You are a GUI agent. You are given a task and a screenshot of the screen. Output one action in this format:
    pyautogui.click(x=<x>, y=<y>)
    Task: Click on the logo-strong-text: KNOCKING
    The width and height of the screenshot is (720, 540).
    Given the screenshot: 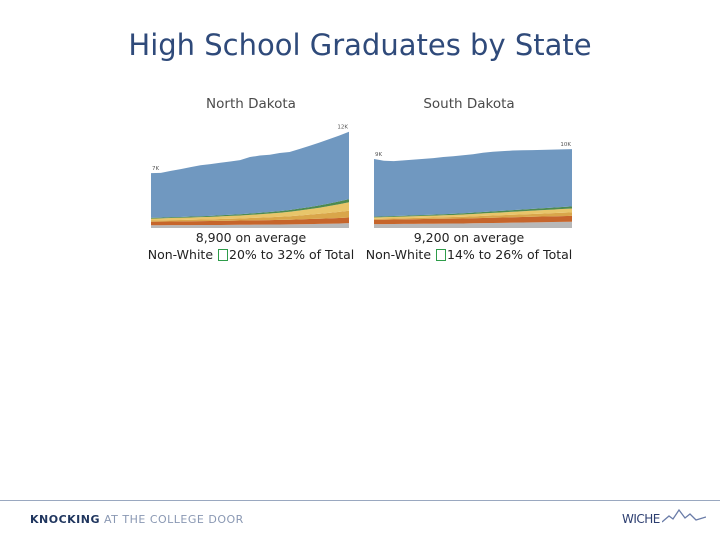 What is the action you would take?
    pyautogui.click(x=65, y=519)
    